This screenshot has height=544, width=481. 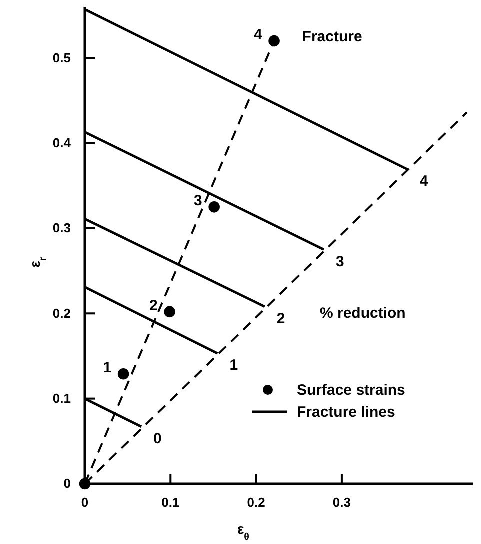 What do you see at coordinates (61, 228) in the screenshot?
I see `y-tick-label: 0.3` at bounding box center [61, 228].